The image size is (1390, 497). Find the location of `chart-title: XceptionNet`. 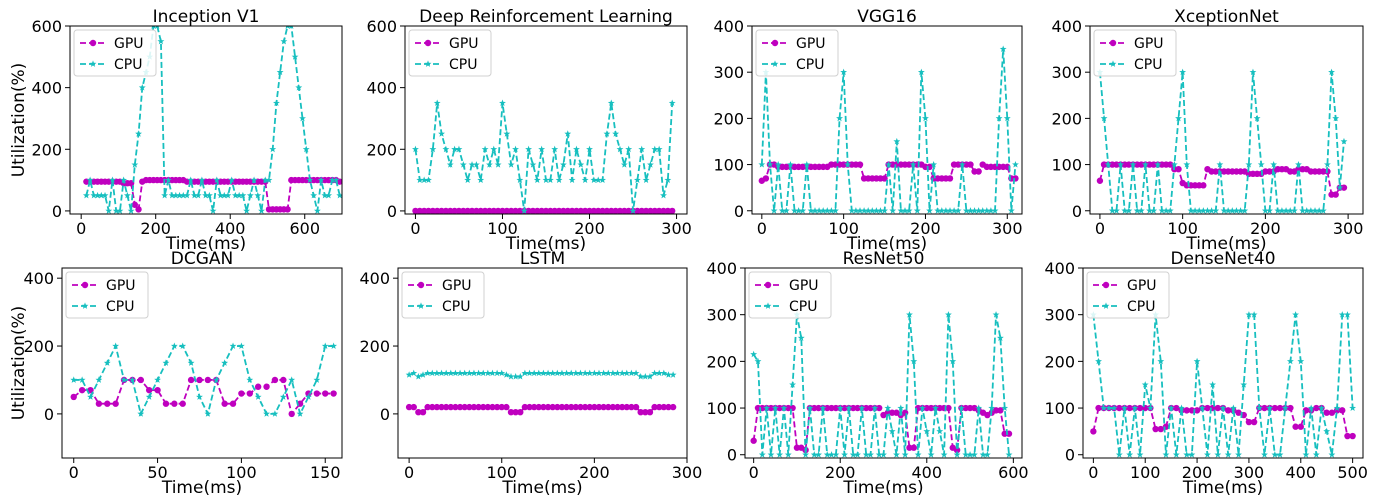

chart-title: XceptionNet is located at coordinates (1226, 17).